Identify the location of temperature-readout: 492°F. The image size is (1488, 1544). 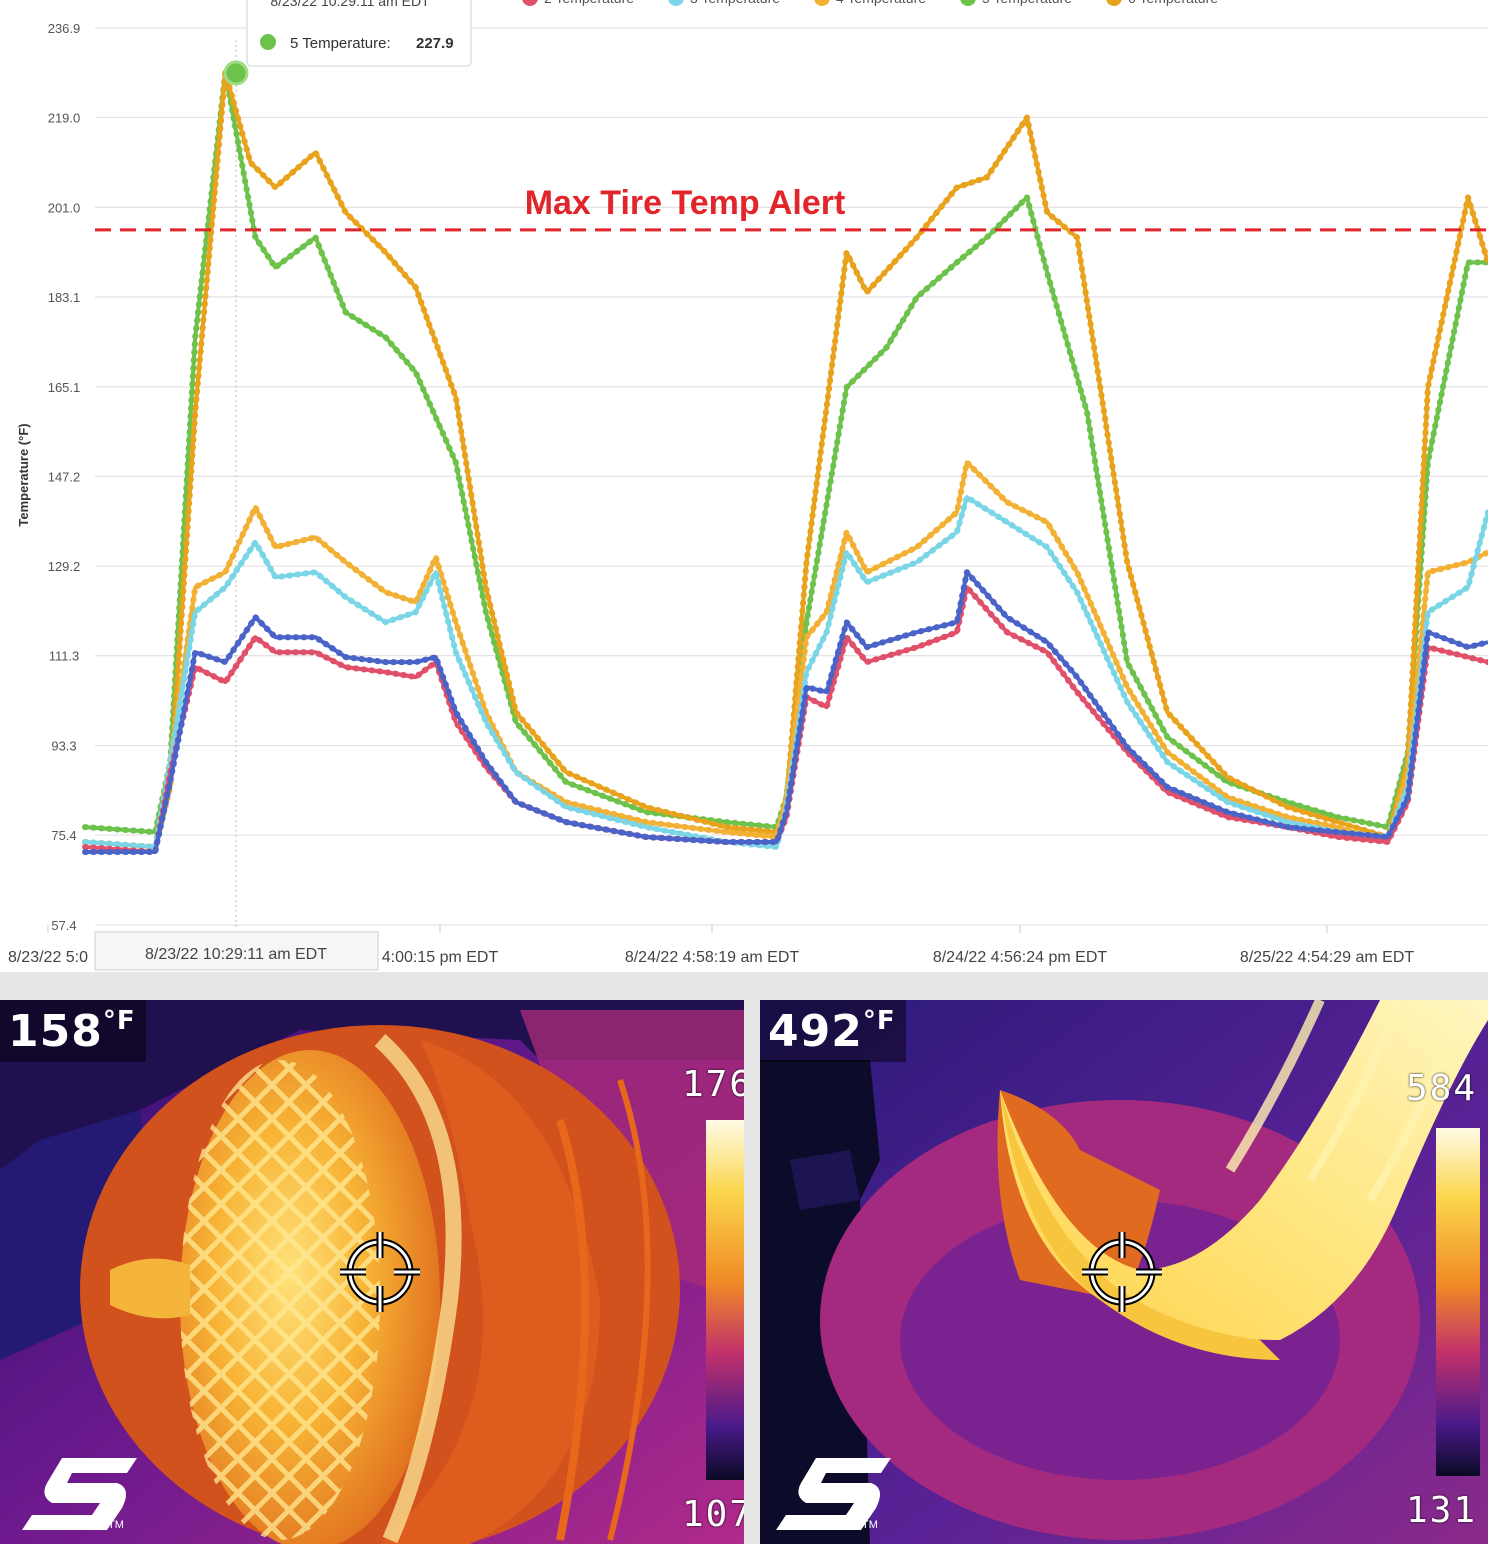
(833, 1031).